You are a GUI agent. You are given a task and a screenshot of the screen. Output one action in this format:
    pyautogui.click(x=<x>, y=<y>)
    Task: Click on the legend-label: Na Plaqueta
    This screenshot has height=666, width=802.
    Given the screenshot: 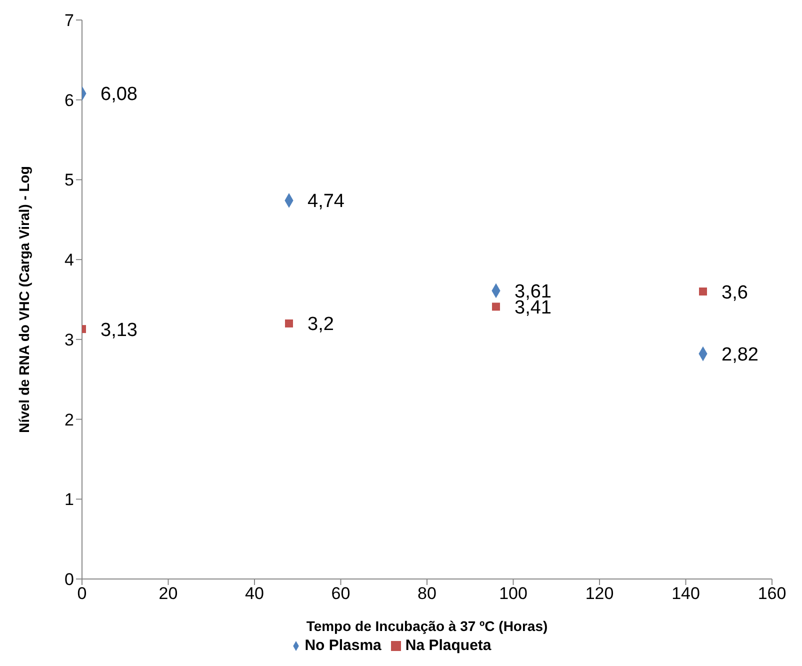 What is the action you would take?
    pyautogui.click(x=448, y=645)
    